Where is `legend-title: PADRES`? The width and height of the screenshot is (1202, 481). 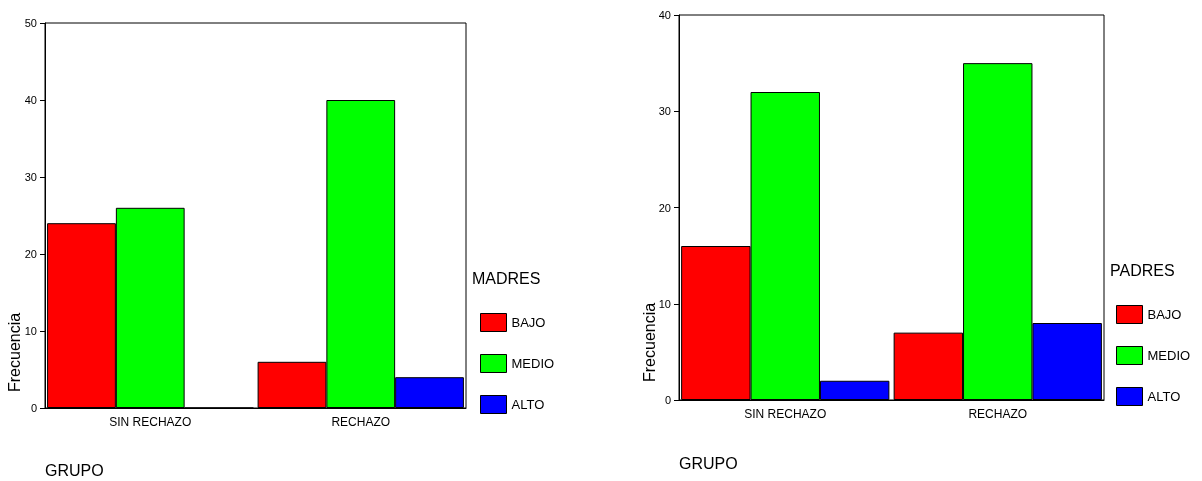
legend-title: PADRES is located at coordinates (1142, 270).